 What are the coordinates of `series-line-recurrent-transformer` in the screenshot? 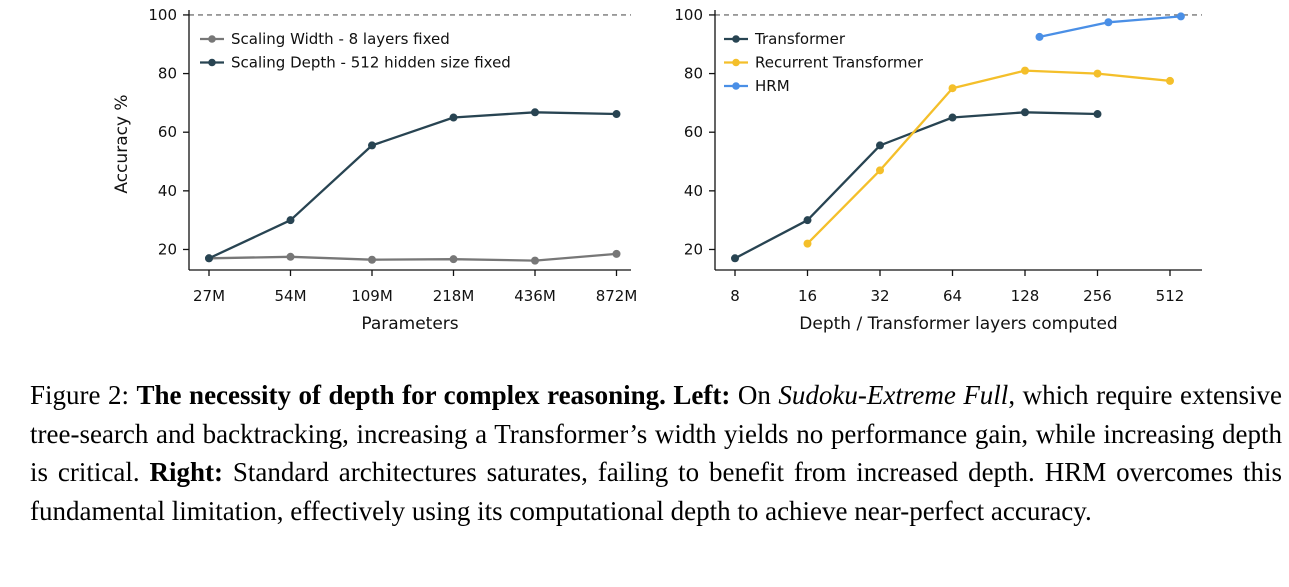 It's located at (988, 157).